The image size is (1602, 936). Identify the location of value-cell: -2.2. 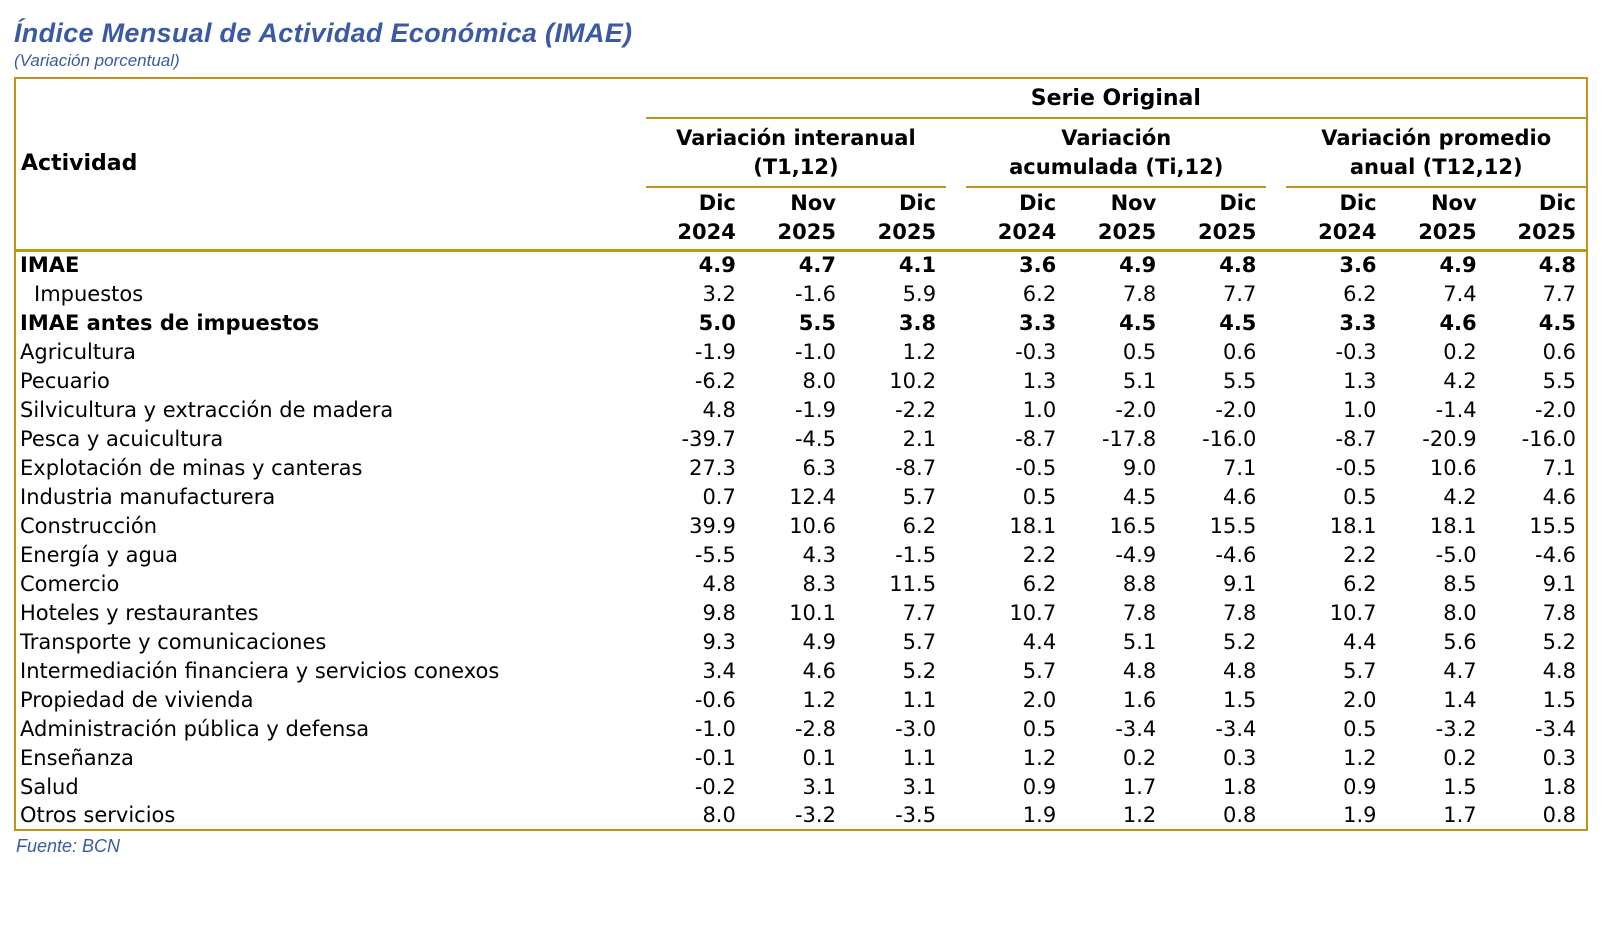
(916, 409).